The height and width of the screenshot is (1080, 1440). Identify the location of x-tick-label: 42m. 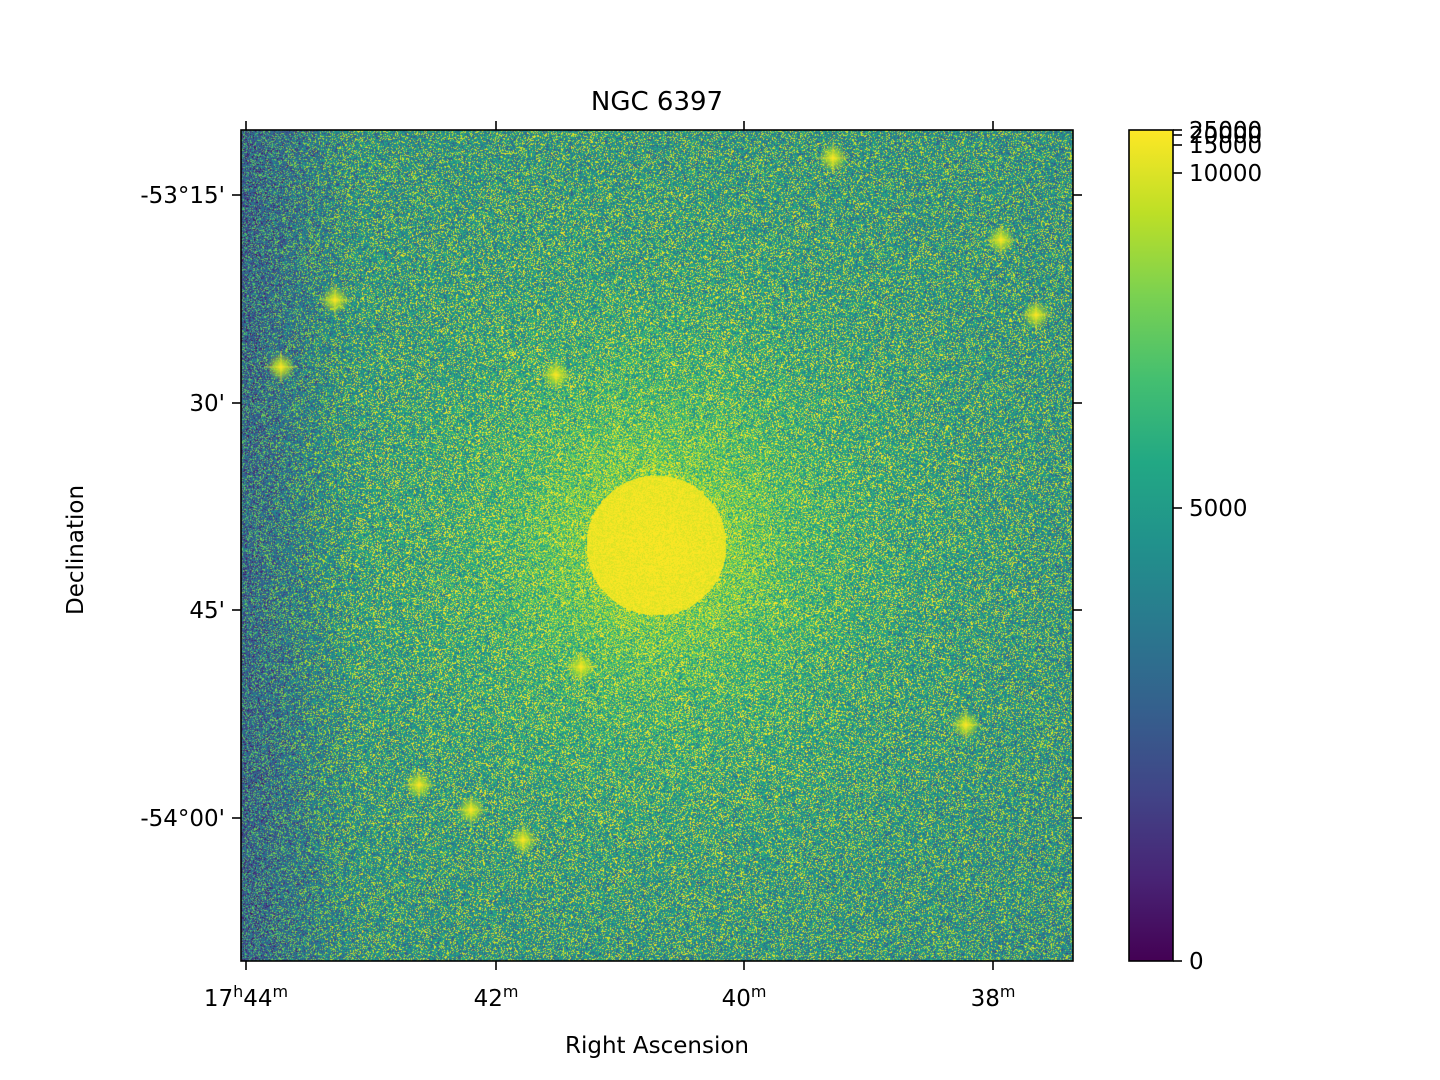
(496, 997).